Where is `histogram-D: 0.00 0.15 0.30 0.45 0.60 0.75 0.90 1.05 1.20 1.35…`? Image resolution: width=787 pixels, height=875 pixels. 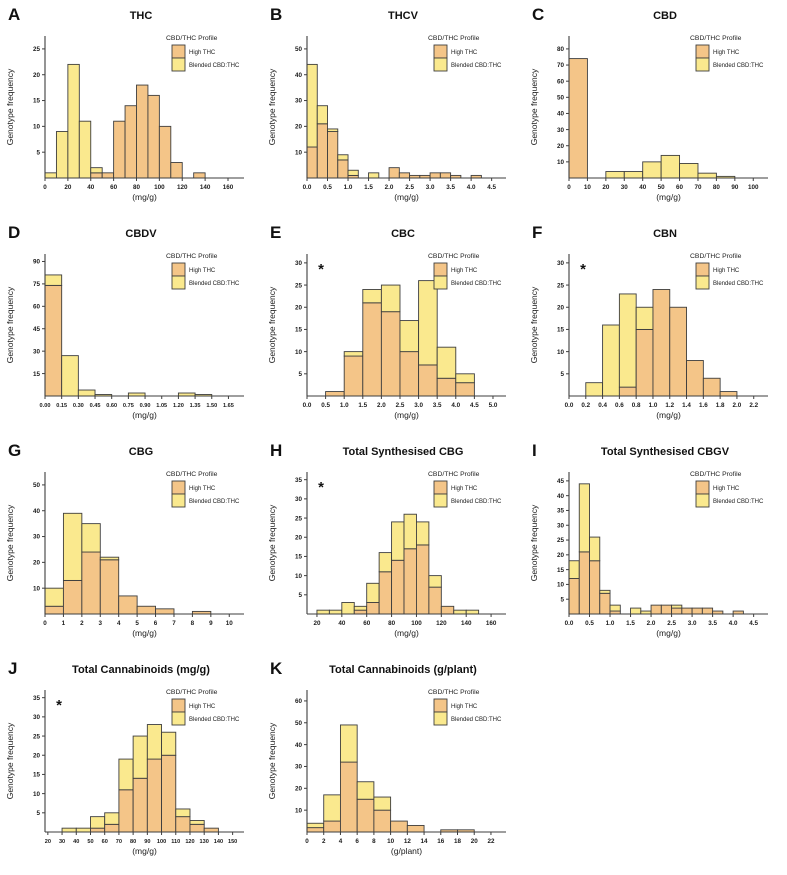
histogram-D: 0.00 0.15 0.30 0.45 0.60 0.75 0.90 1.05 1.20 1.35… is located at coordinates (124, 336).